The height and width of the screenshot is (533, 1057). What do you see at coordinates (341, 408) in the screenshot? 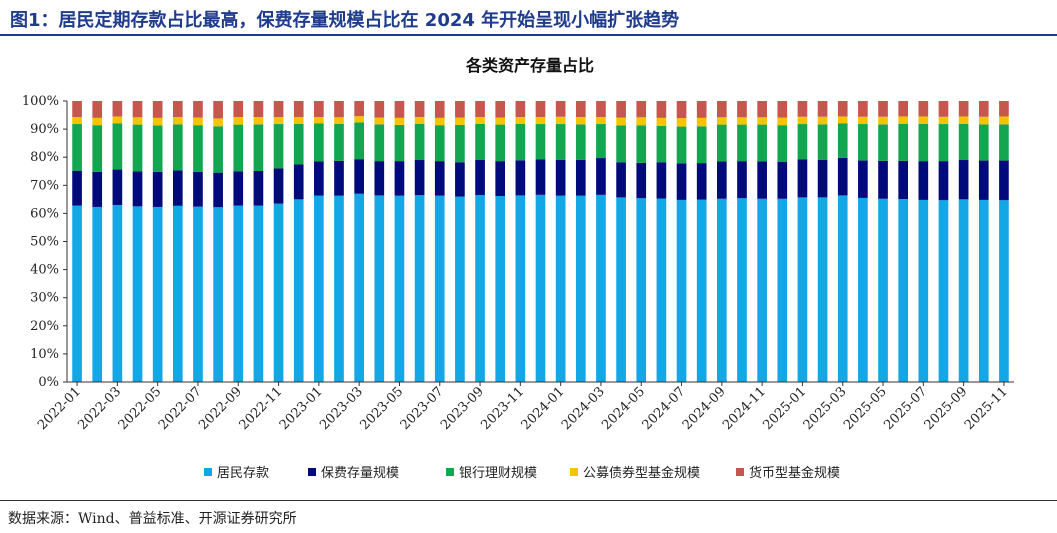
I see `x-tick-label: 2023-03` at bounding box center [341, 408].